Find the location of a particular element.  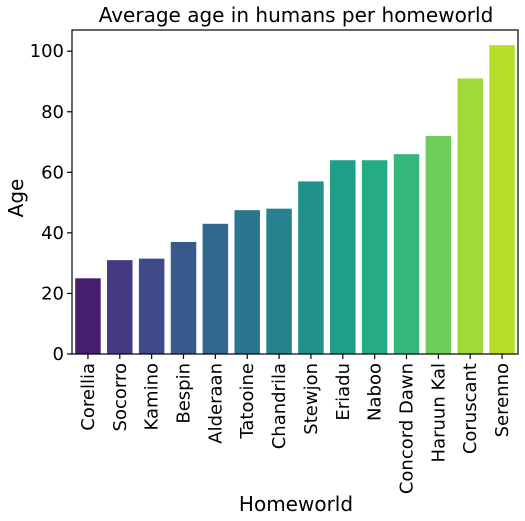

x-tick-label: Concord Dawn is located at coordinates (407, 428).